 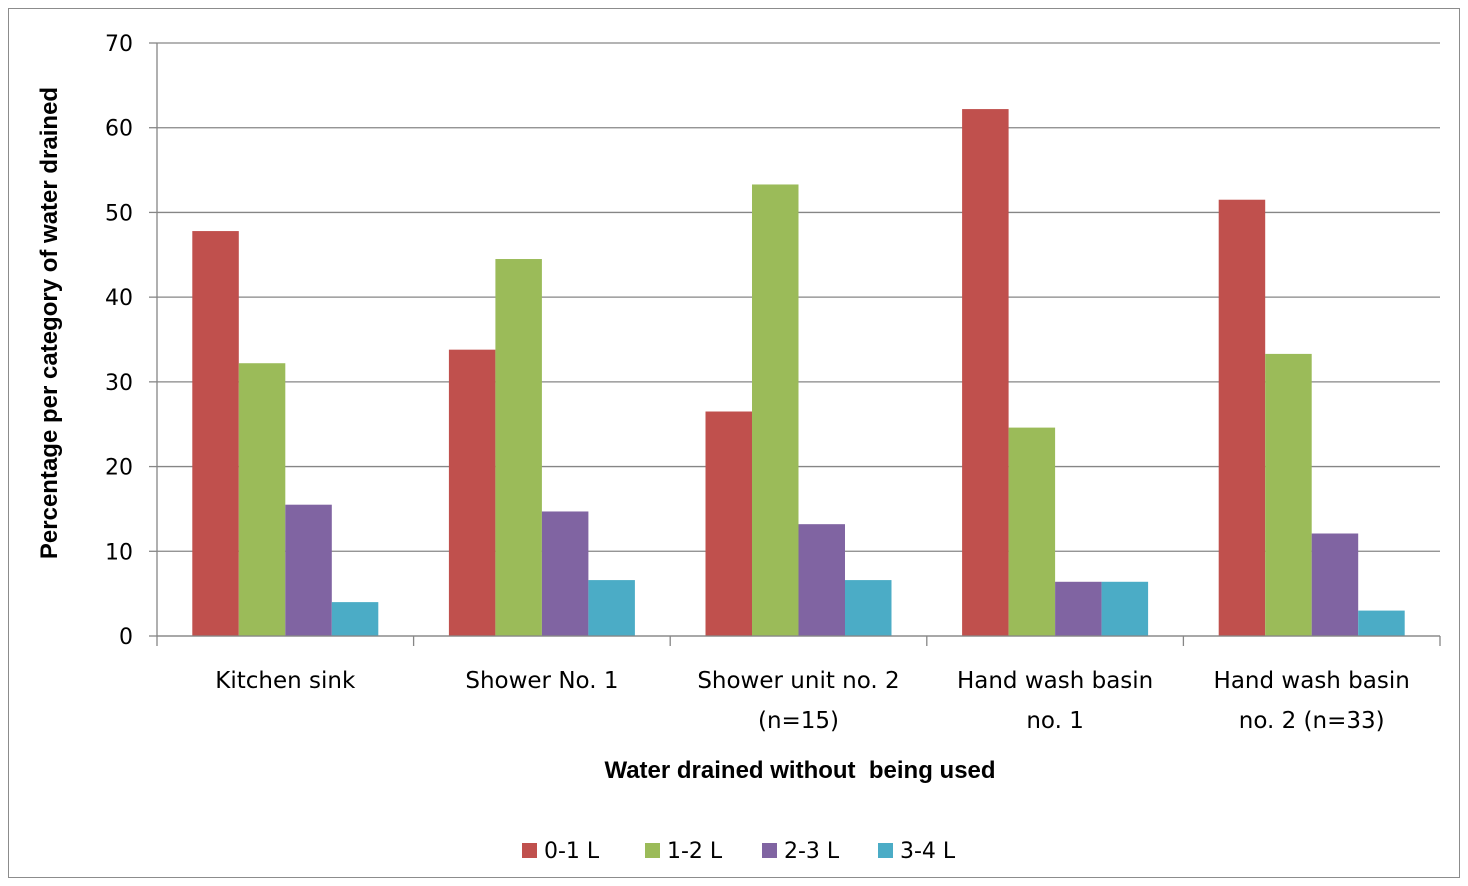 I want to click on x-axis-title: Water drained without being used, so click(x=799, y=770).